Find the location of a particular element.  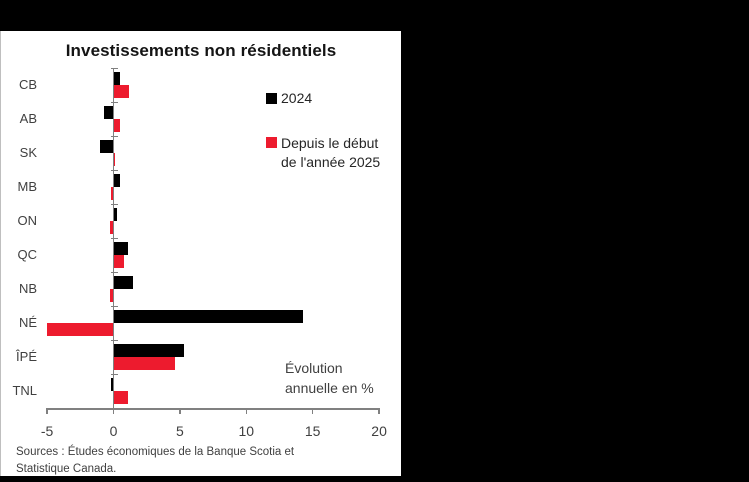

legend-item-2024: 2024 is located at coordinates (289, 98).